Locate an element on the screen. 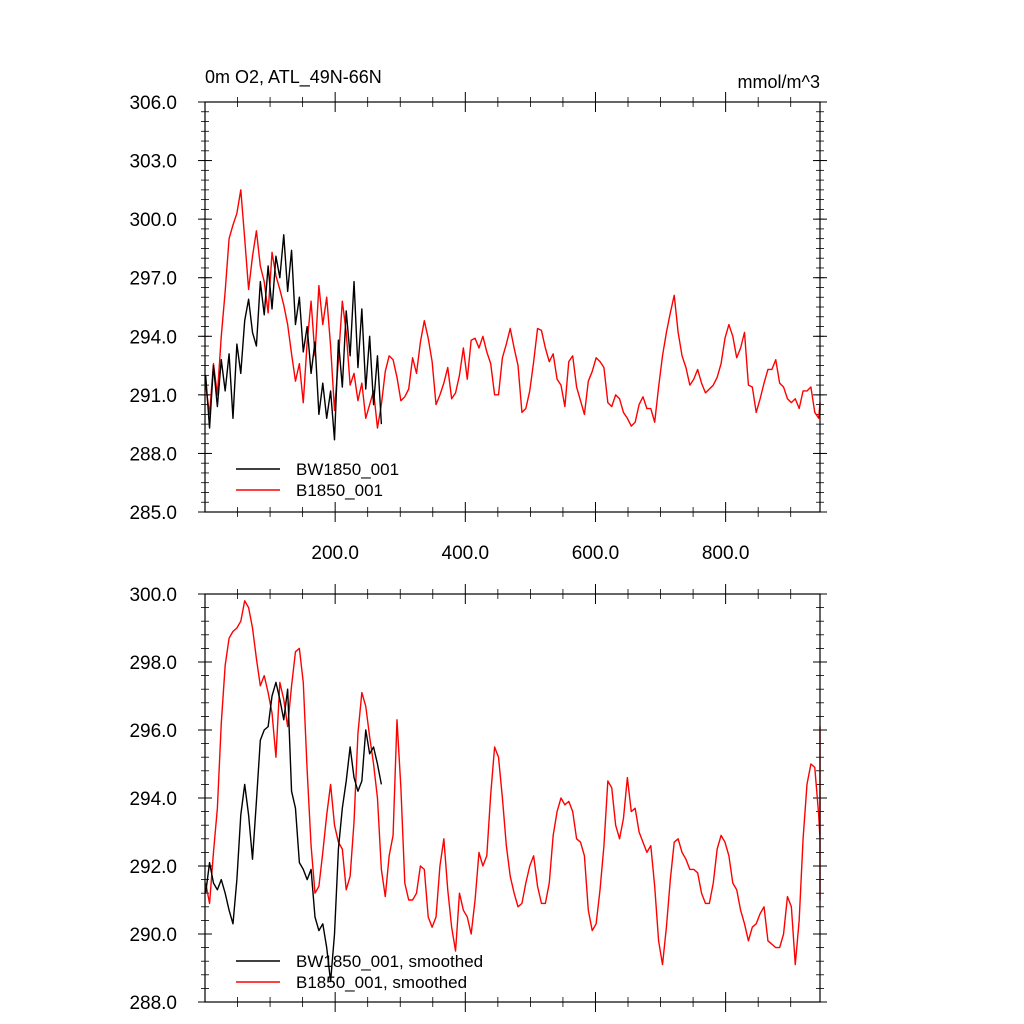  bottom-legend-label-1: B1850_001, smoothed is located at coordinates (381, 982).